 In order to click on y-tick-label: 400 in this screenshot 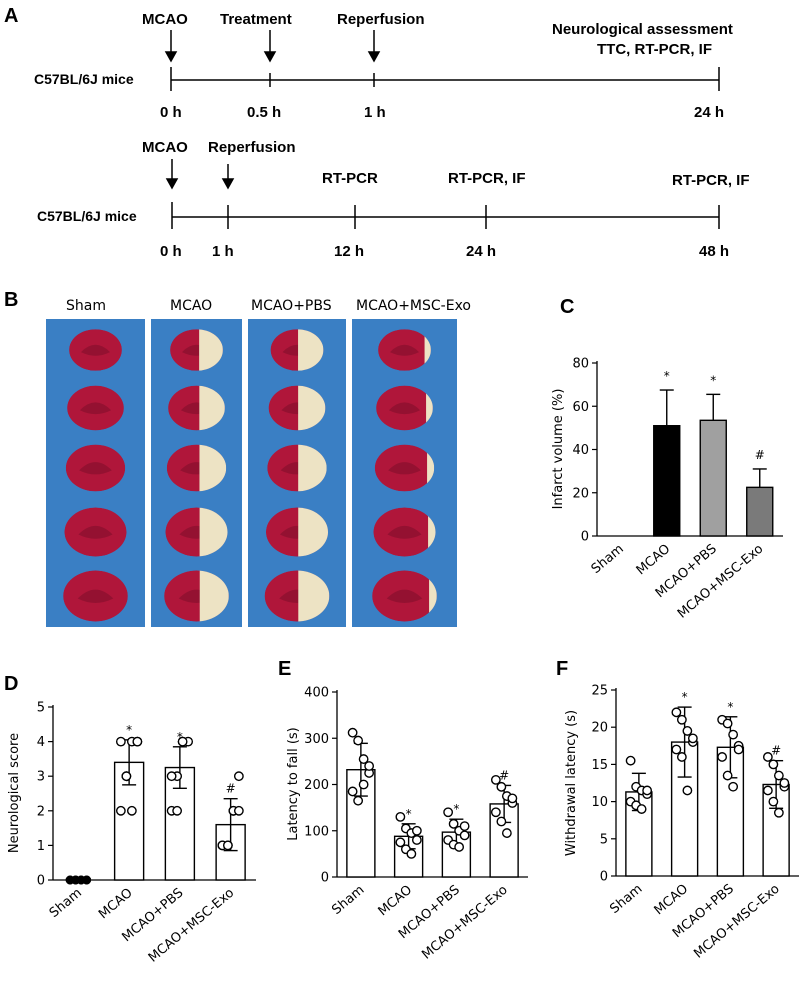, I will do `click(316, 693)`.